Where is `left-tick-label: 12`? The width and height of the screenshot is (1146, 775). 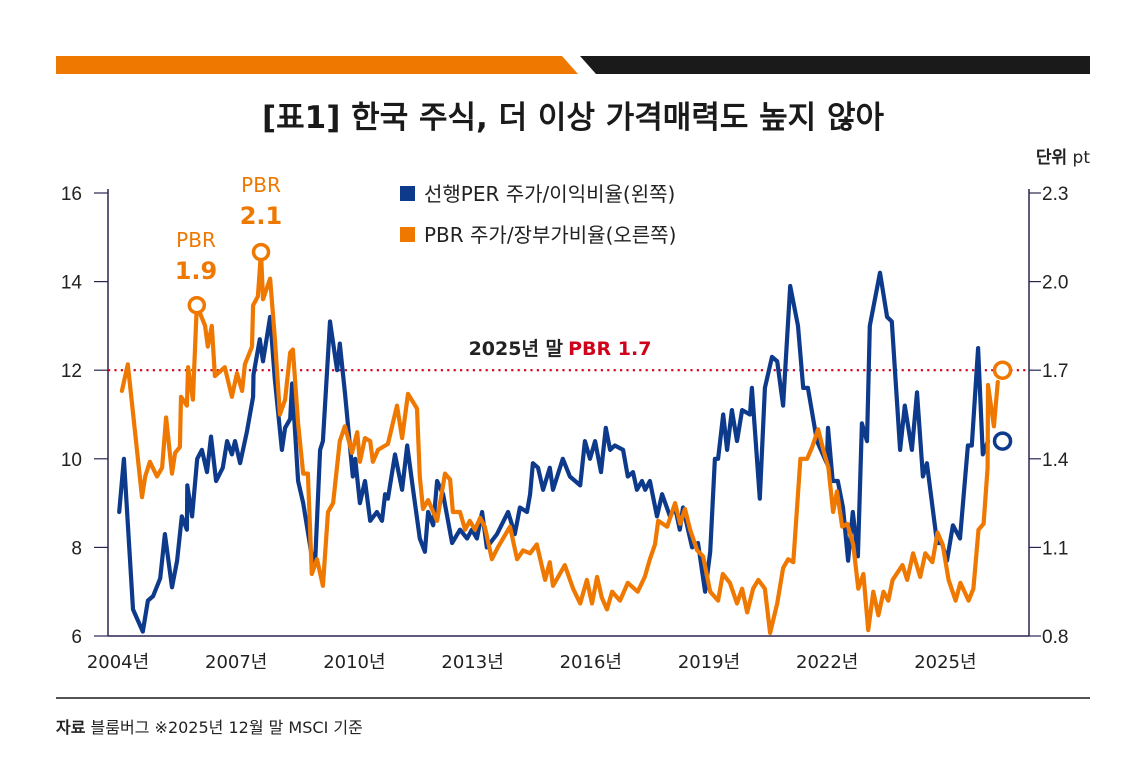
left-tick-label: 12 is located at coordinates (71, 371).